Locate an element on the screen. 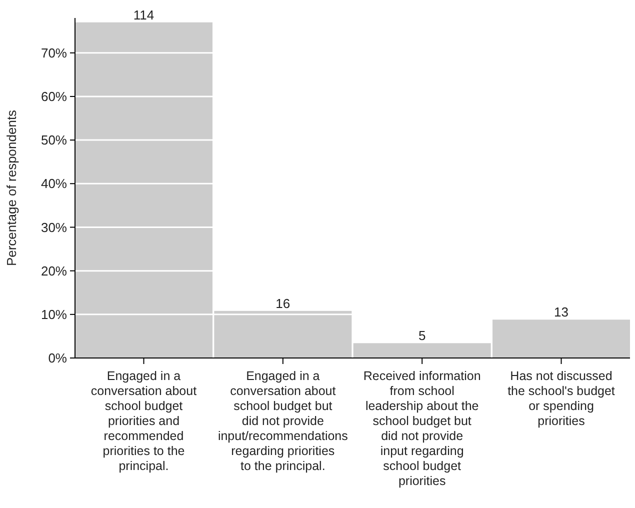 This screenshot has width=635, height=508. annotation: 5 is located at coordinates (422, 336).